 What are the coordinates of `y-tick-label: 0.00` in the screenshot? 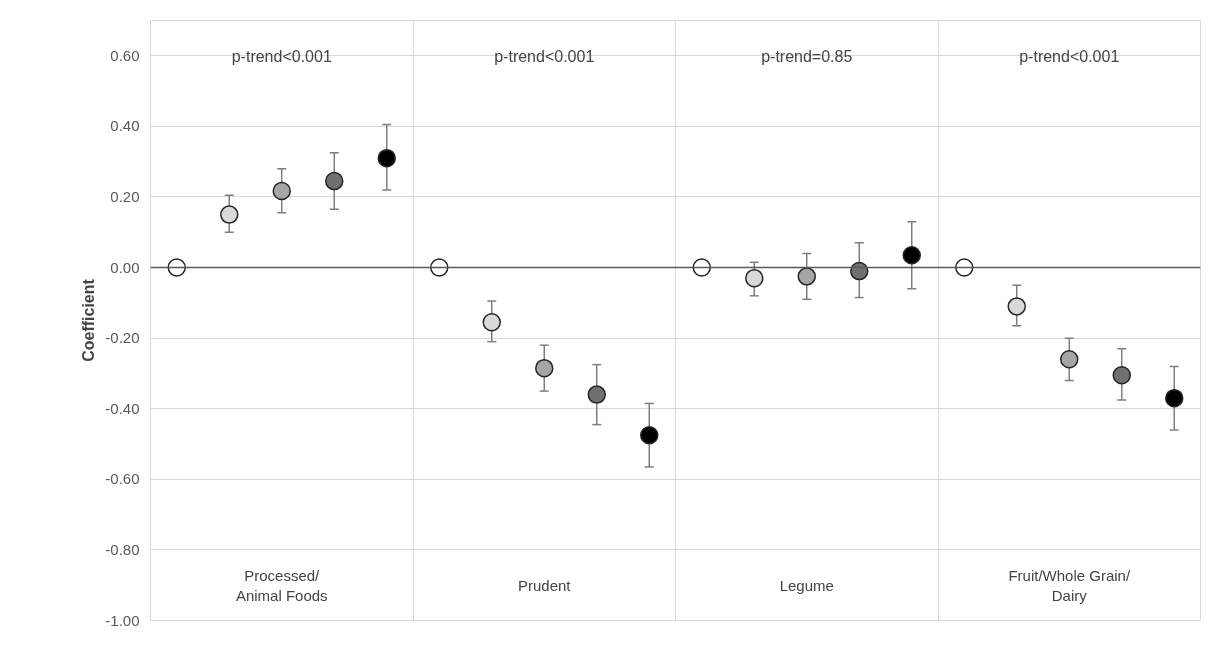 It's located at (125, 267).